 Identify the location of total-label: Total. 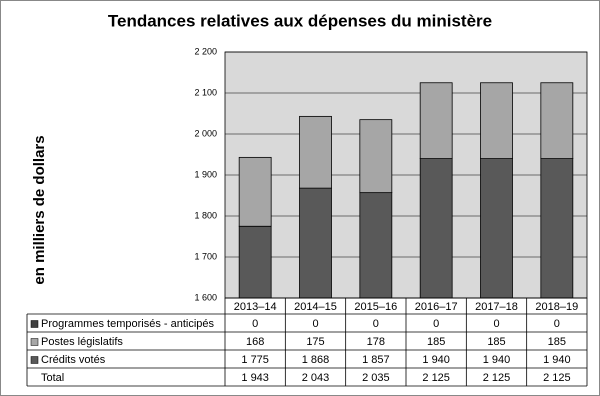
(52, 378).